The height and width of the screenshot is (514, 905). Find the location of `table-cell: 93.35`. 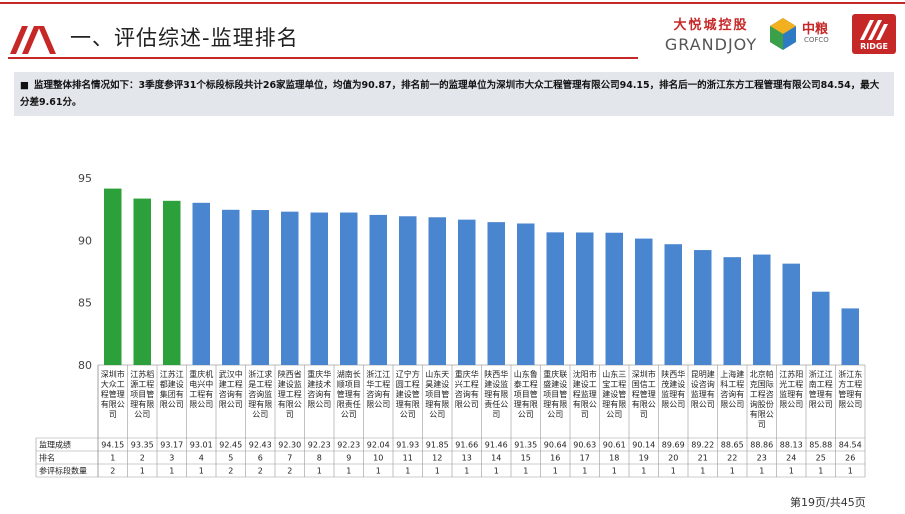

table-cell: 93.35 is located at coordinates (142, 445).